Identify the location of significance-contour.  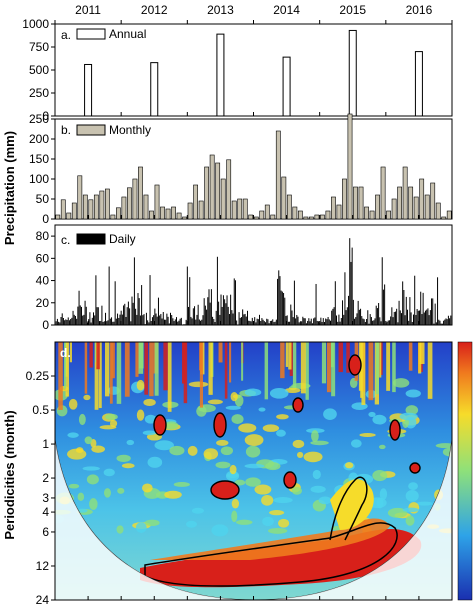
(348, 508).